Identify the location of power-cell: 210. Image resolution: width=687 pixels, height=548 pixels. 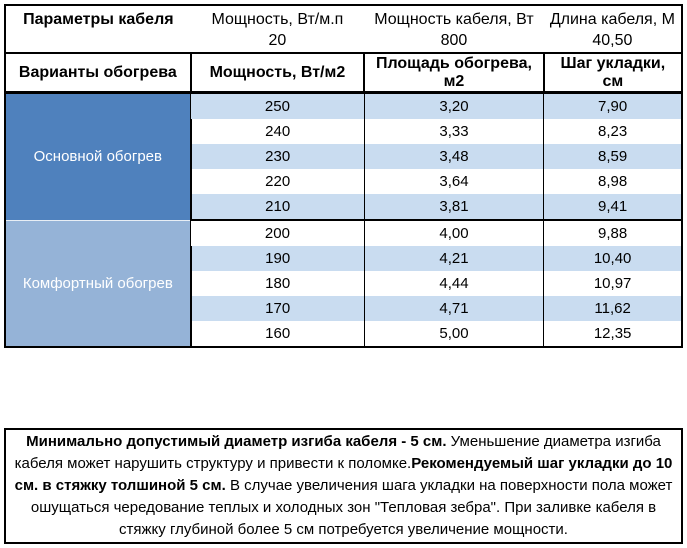
(277, 207).